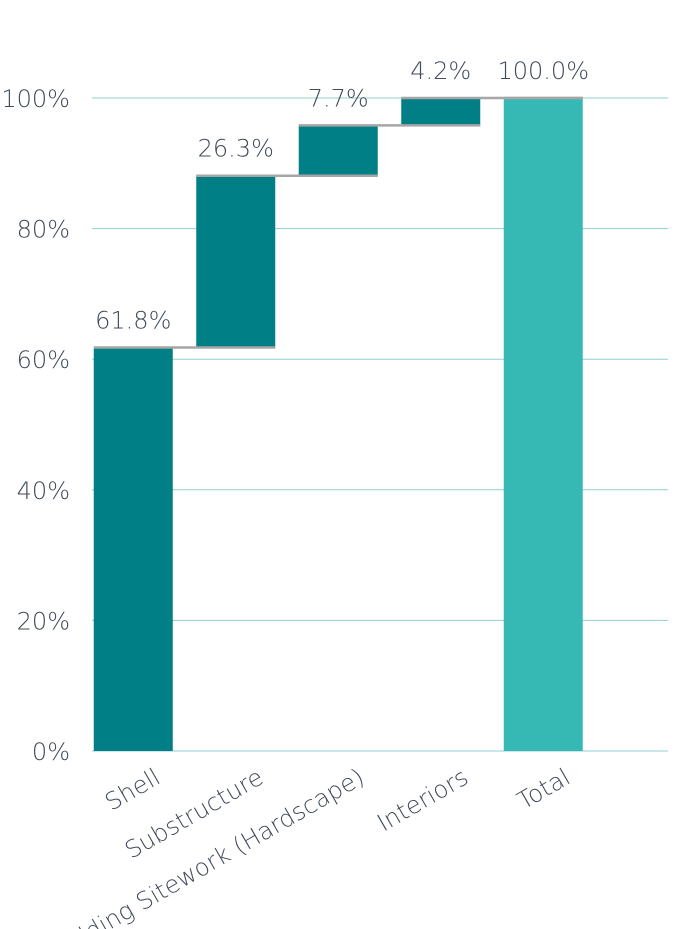 The width and height of the screenshot is (682, 929). Describe the element at coordinates (43, 360) in the screenshot. I see `y-tick-label: 60%` at that location.